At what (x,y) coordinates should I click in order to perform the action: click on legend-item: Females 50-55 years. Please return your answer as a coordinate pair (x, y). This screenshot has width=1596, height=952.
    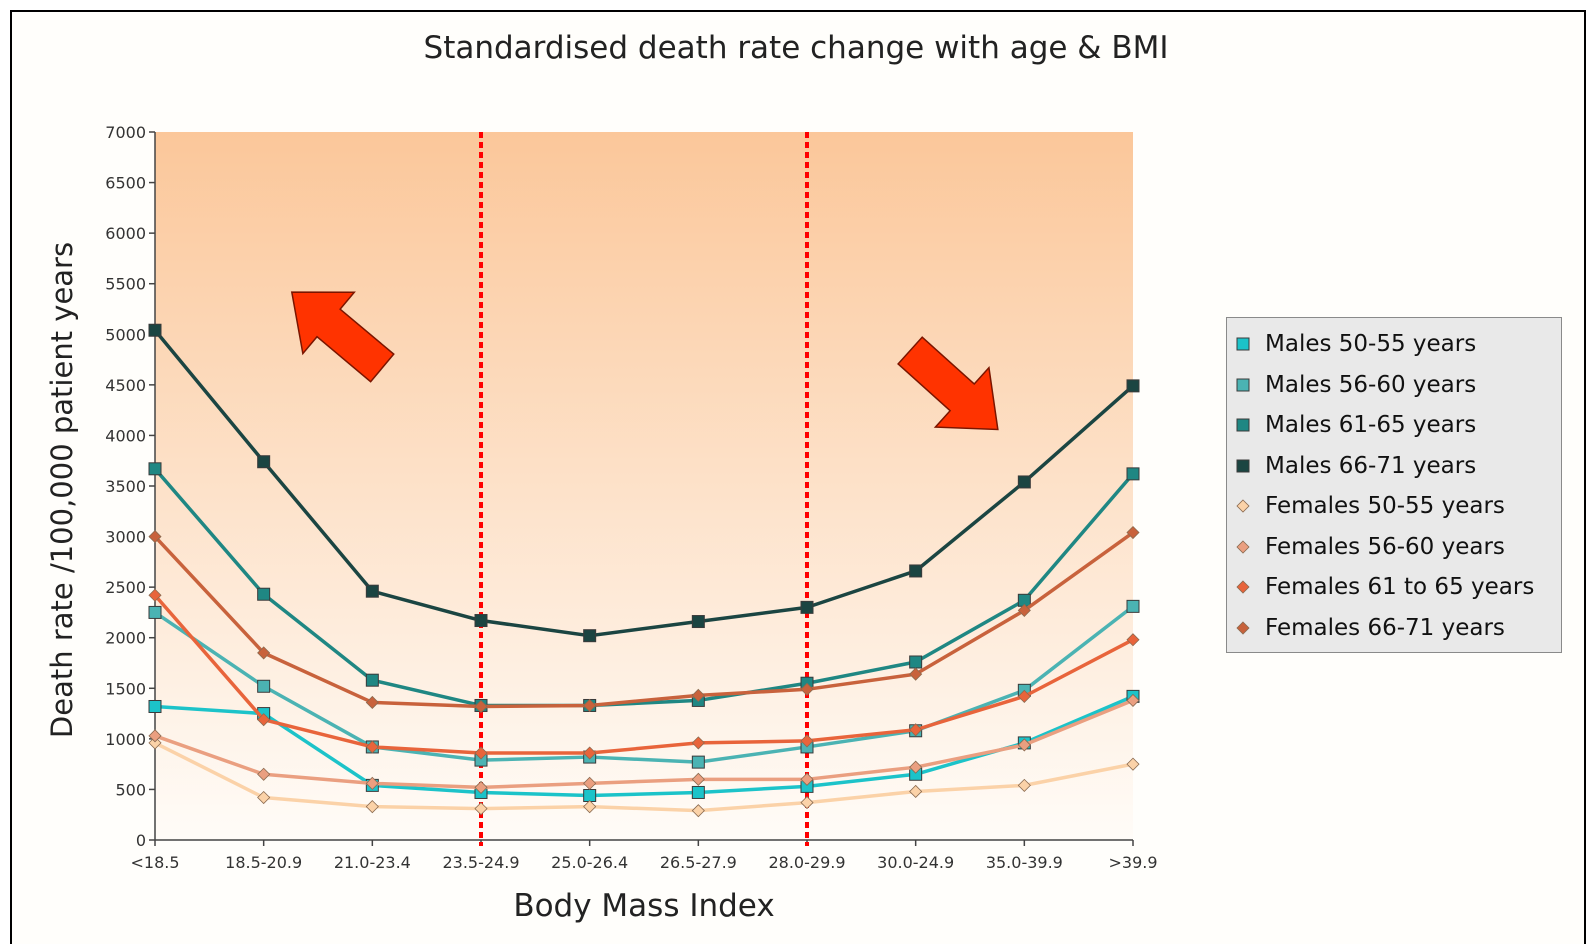
    Looking at the image, I should click on (1398, 506).